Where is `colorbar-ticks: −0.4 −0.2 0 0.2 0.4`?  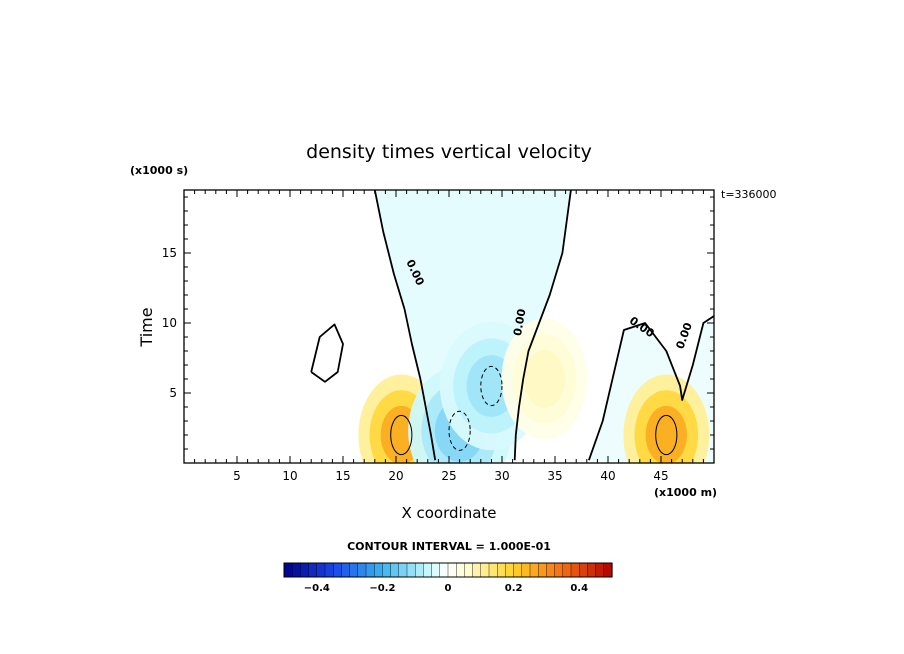
colorbar-ticks: −0.4 −0.2 0 0.2 0.4 is located at coordinates (446, 588).